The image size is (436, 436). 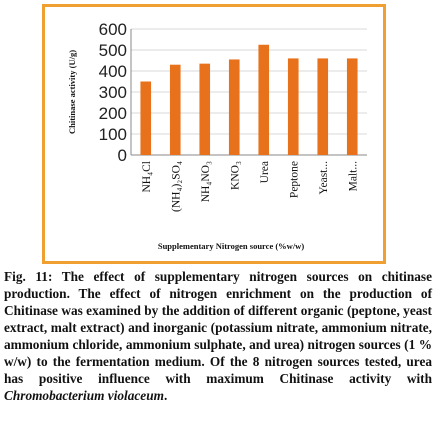 What do you see at coordinates (84, 395) in the screenshot?
I see `caption-organism: Chromobacterium violaceum` at bounding box center [84, 395].